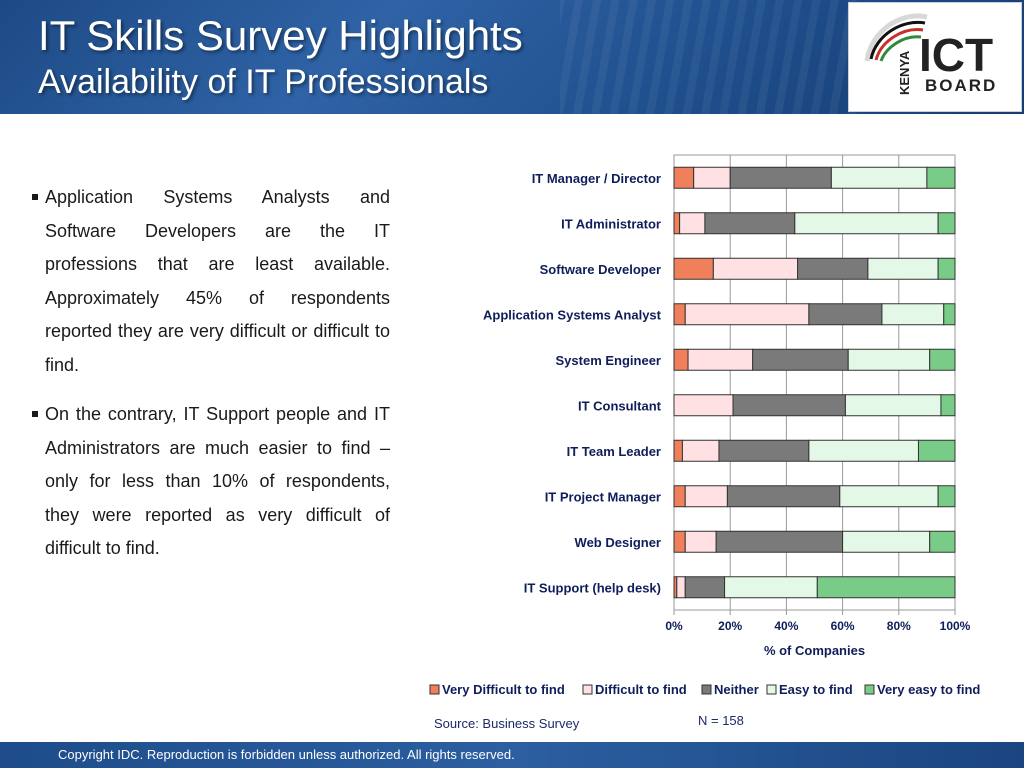 The image size is (1024, 768). I want to click on y-category-label: IT Administrator, so click(611, 223).